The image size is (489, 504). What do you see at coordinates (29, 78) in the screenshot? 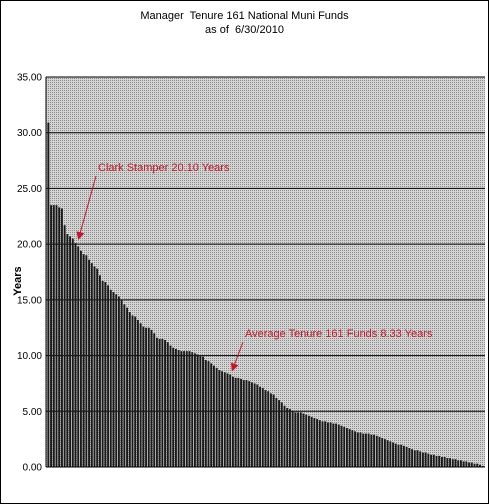
I see `y-tick-label: 35.00` at bounding box center [29, 78].